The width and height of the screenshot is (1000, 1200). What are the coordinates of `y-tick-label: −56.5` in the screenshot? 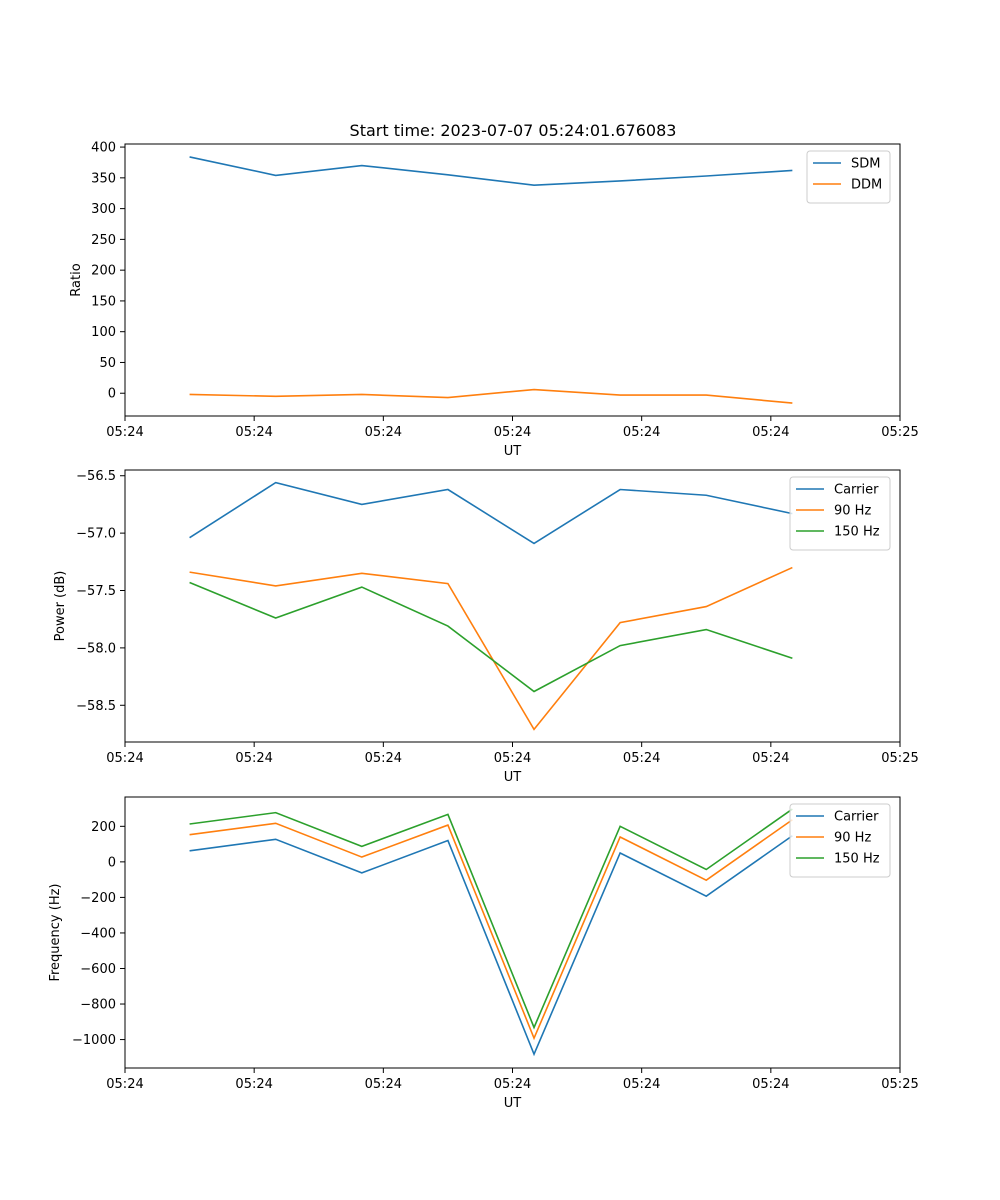 It's located at (96, 476).